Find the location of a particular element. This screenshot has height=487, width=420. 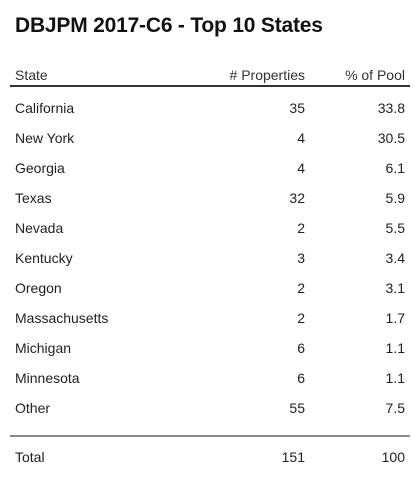

cell-pool: 5.5 is located at coordinates (395, 228).